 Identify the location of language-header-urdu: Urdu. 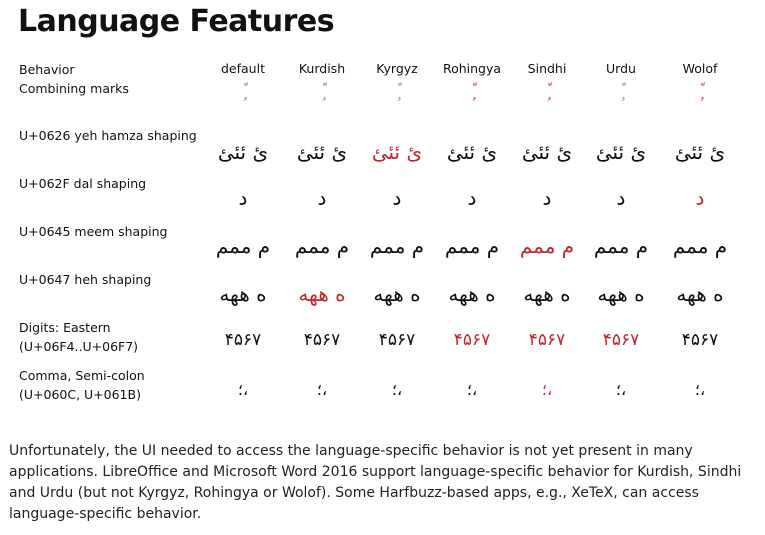
(621, 68).